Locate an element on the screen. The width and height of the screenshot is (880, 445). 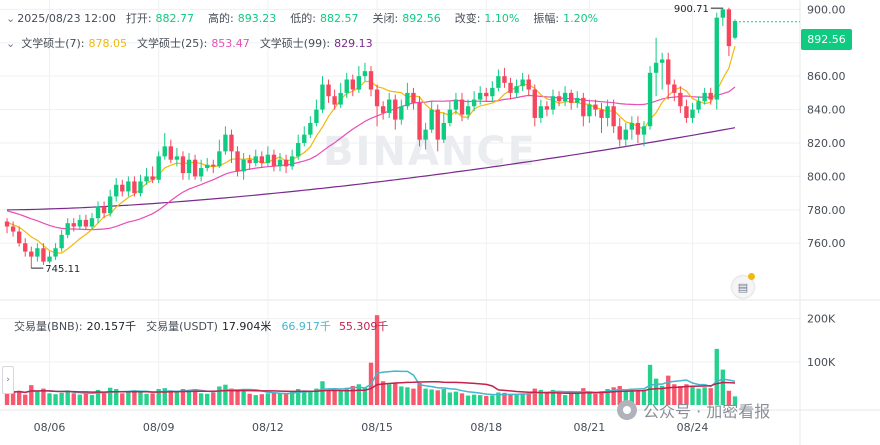
time-tick-4: 08/18 is located at coordinates (486, 427).